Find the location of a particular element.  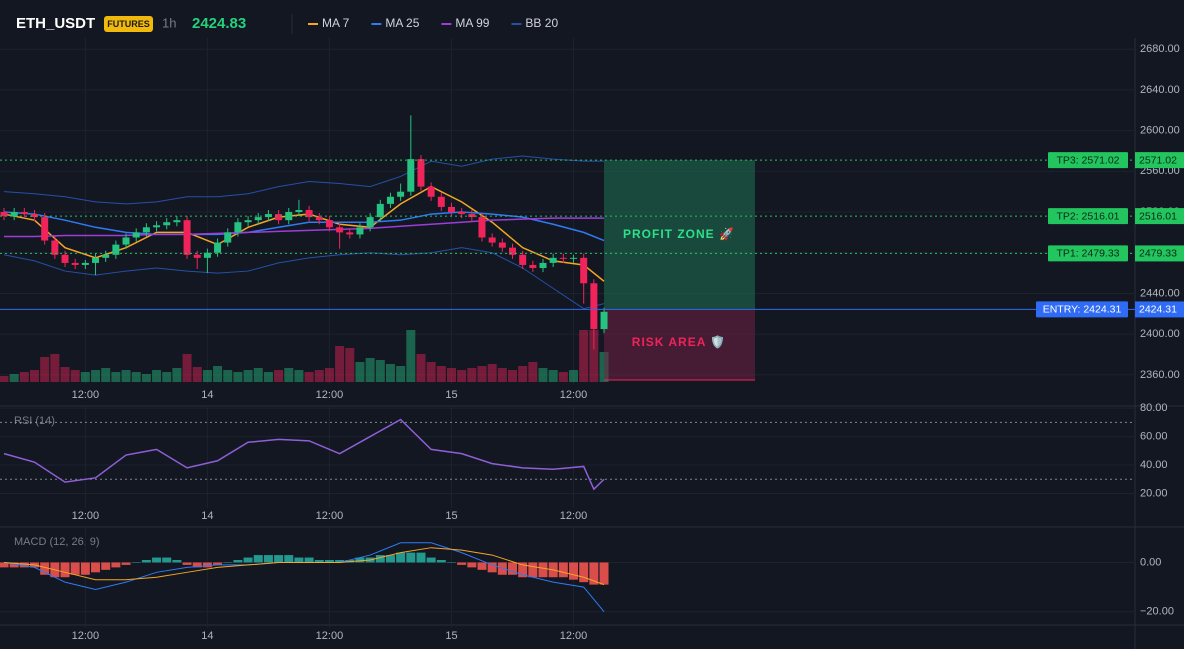

y-tick-label: 60.00 is located at coordinates (1154, 436).